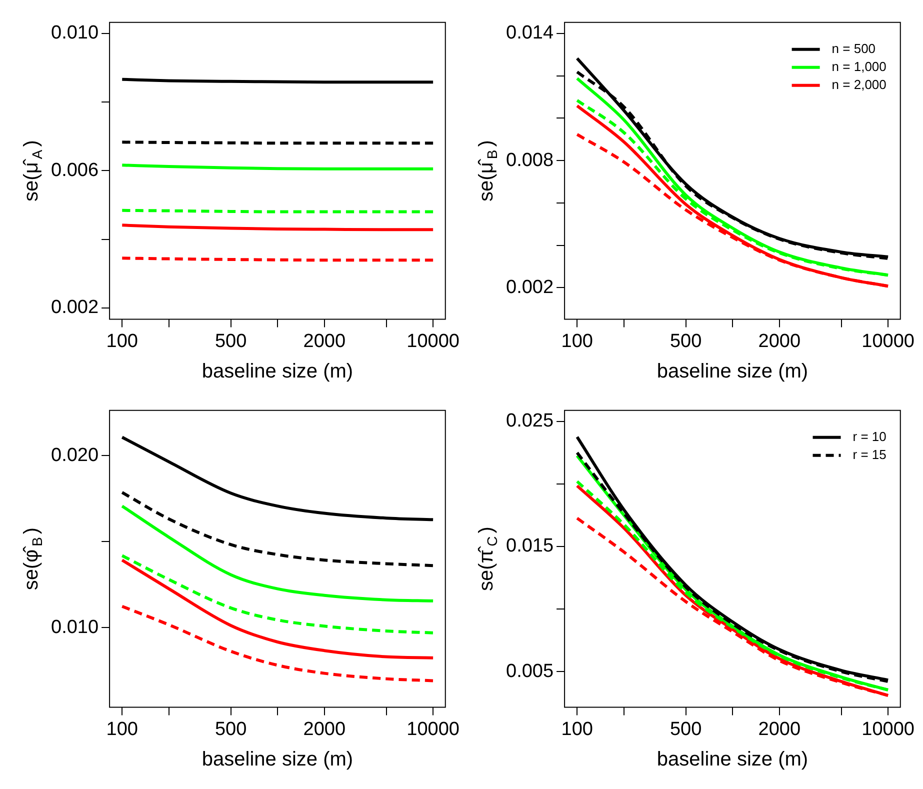  I want to click on y-axis-title: se(μ̂A), so click(32, 171).